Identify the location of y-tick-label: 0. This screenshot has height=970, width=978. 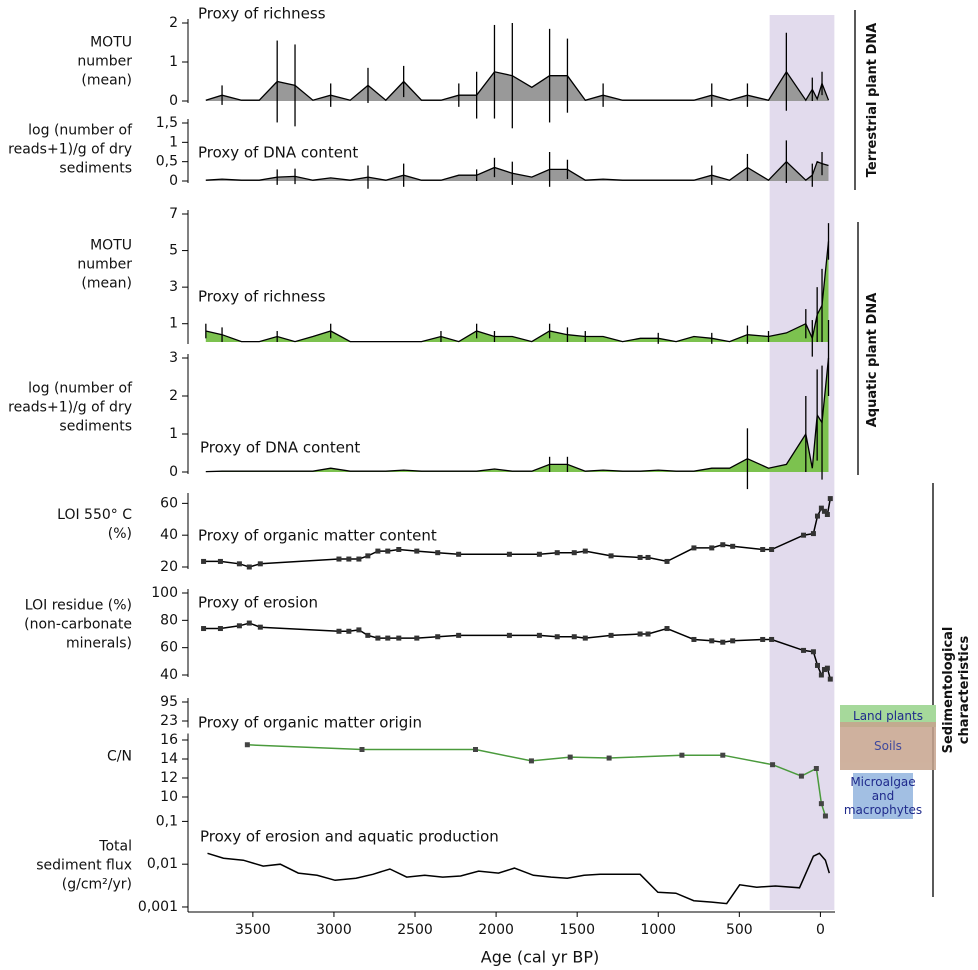
(173, 101).